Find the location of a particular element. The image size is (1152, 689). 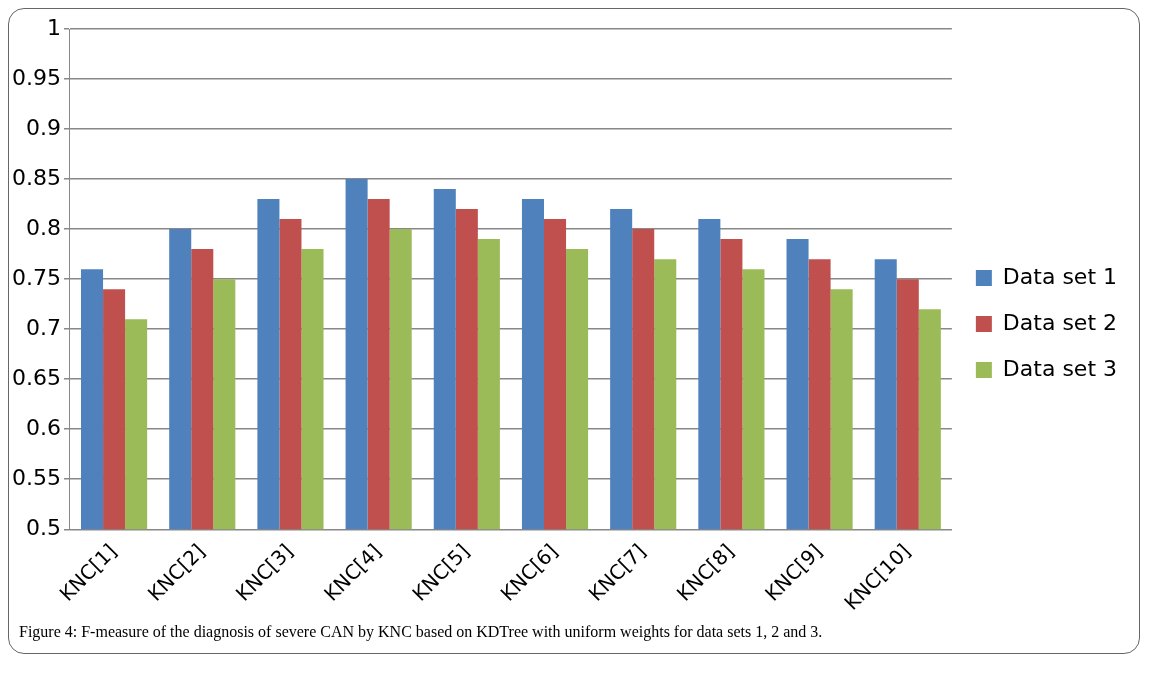

caption: Figure 4: F-measure of the diagnosis of severe CAN by KNC based on KDTree with uniform weights for data sets 1, 2 and 3. is located at coordinates (421, 632).